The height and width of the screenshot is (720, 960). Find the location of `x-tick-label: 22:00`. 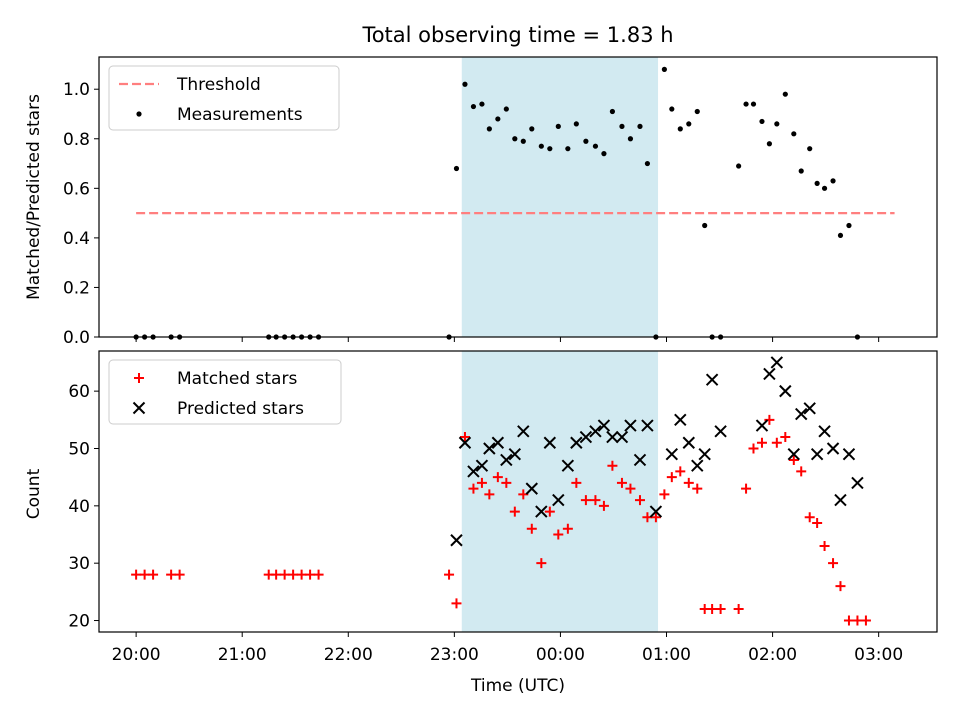

x-tick-label: 22:00 is located at coordinates (348, 655).